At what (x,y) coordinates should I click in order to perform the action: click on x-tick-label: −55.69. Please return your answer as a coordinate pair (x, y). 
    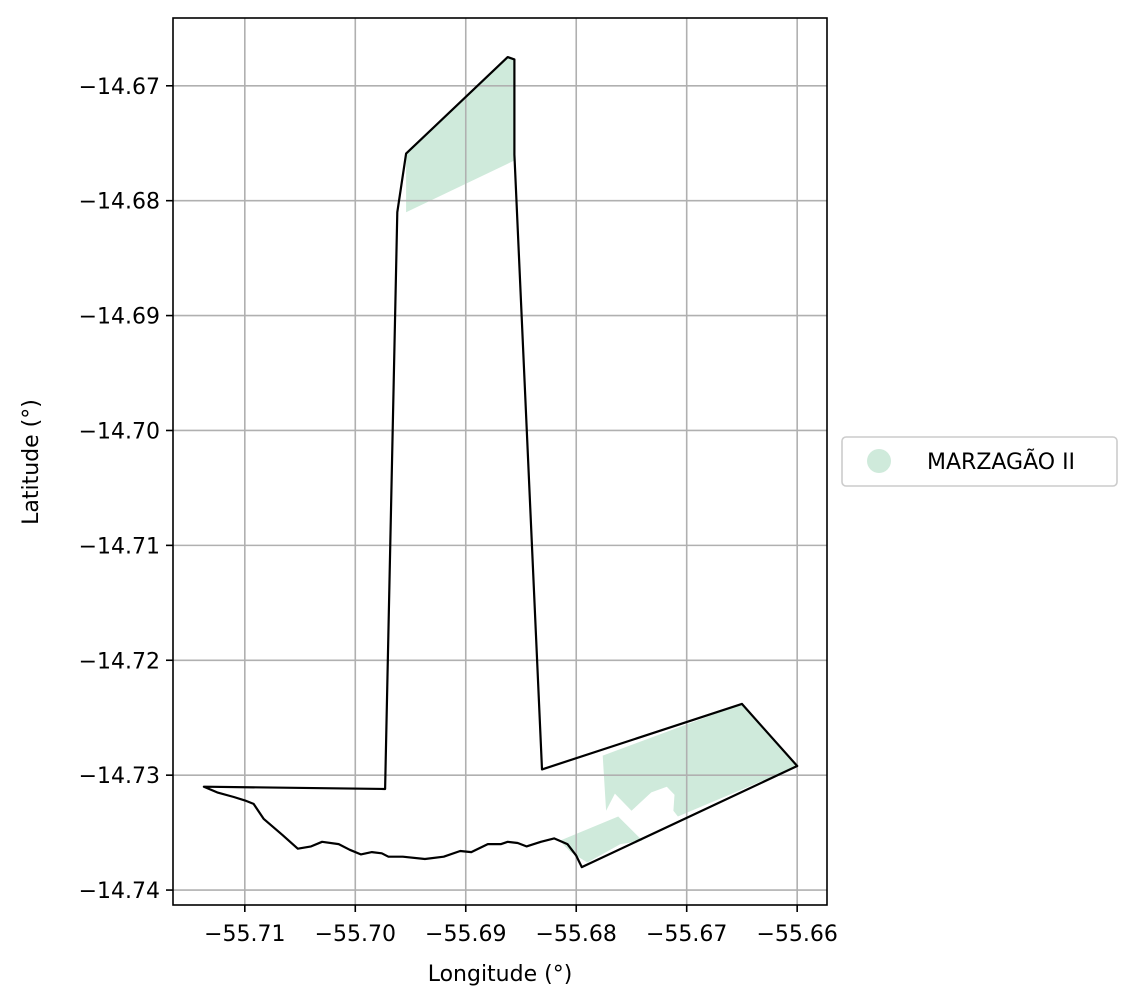
    Looking at the image, I should click on (465, 934).